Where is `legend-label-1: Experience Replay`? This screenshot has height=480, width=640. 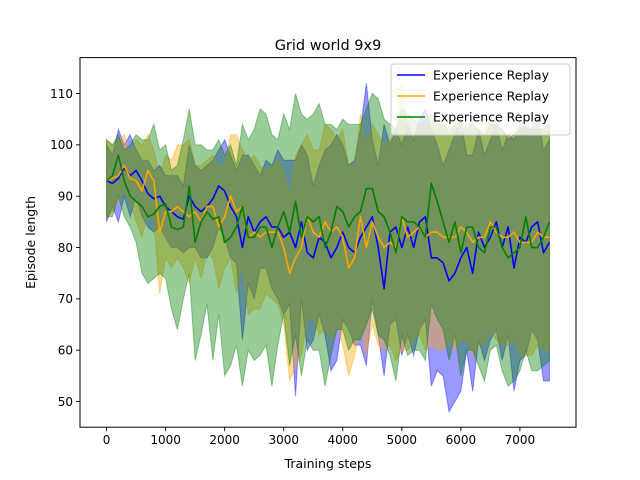 legend-label-1: Experience Replay is located at coordinates (491, 75).